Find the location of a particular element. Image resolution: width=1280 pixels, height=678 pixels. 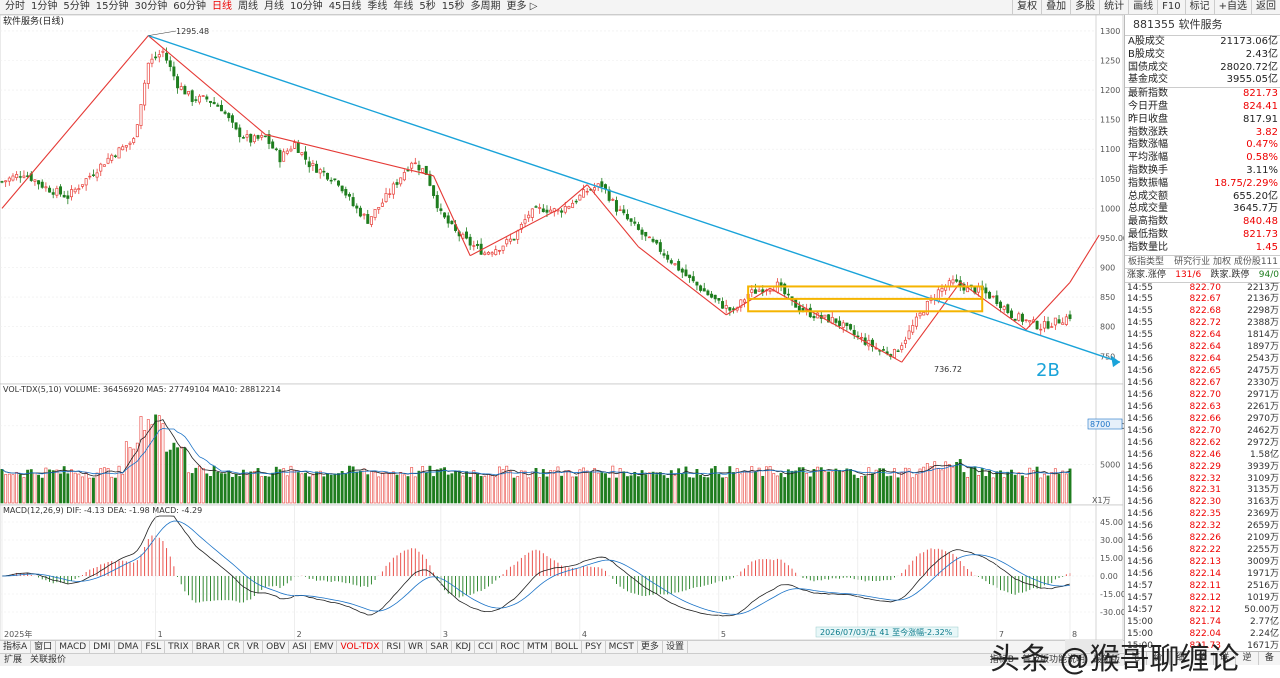

date-label: 4 is located at coordinates (584, 634).